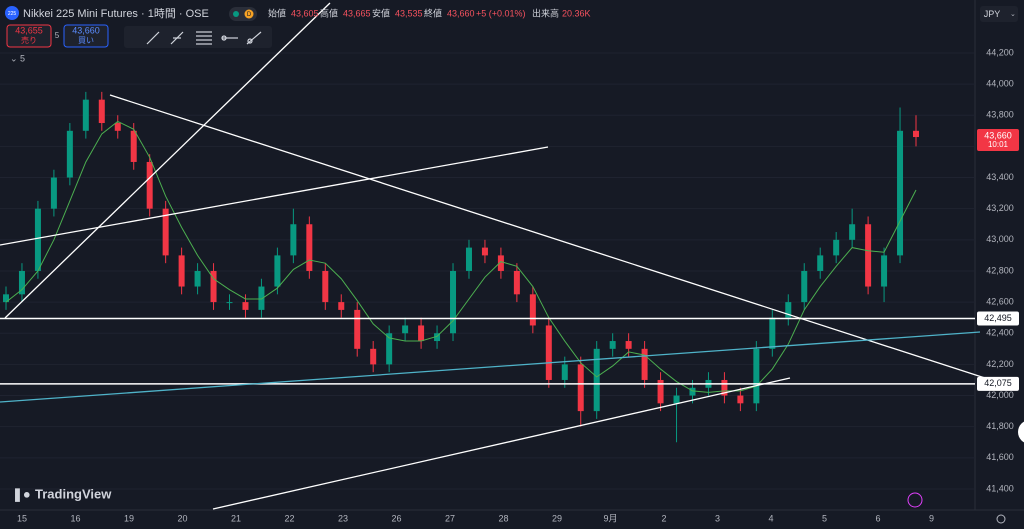 The width and height of the screenshot is (1024, 529). I want to click on brand-logo: ❚●, so click(21, 494).